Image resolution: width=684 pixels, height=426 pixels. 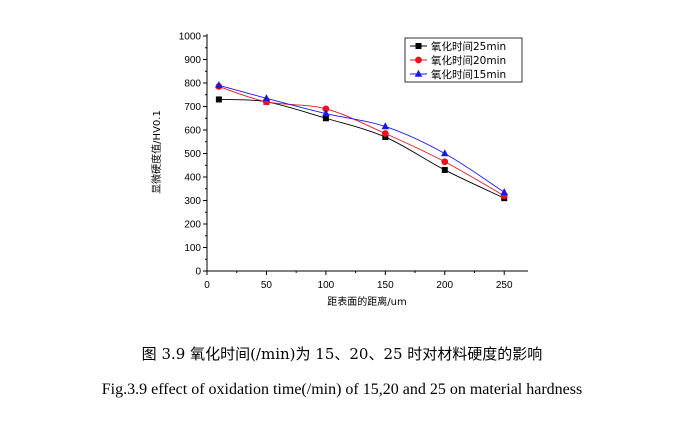 I want to click on x-axis-title: 距表面的距离/um, so click(x=366, y=301).